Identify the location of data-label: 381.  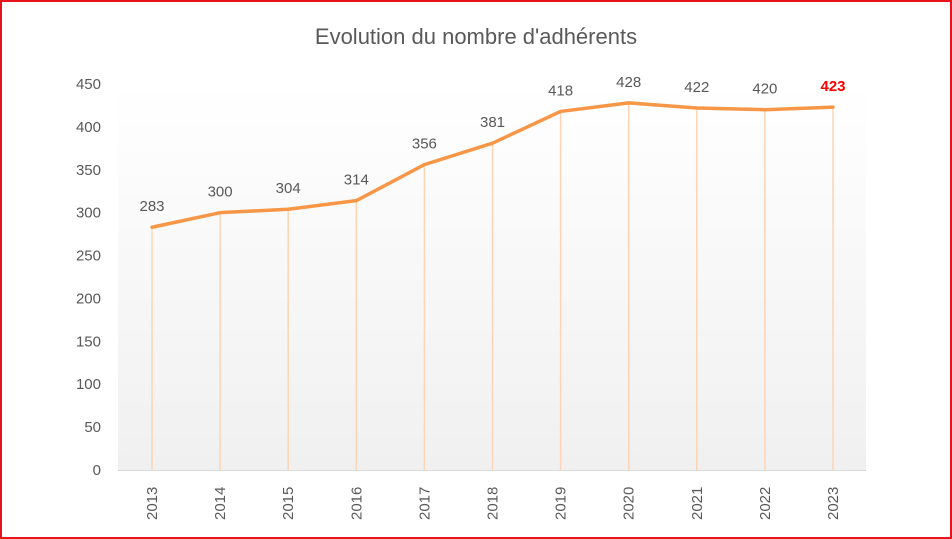
(492, 122).